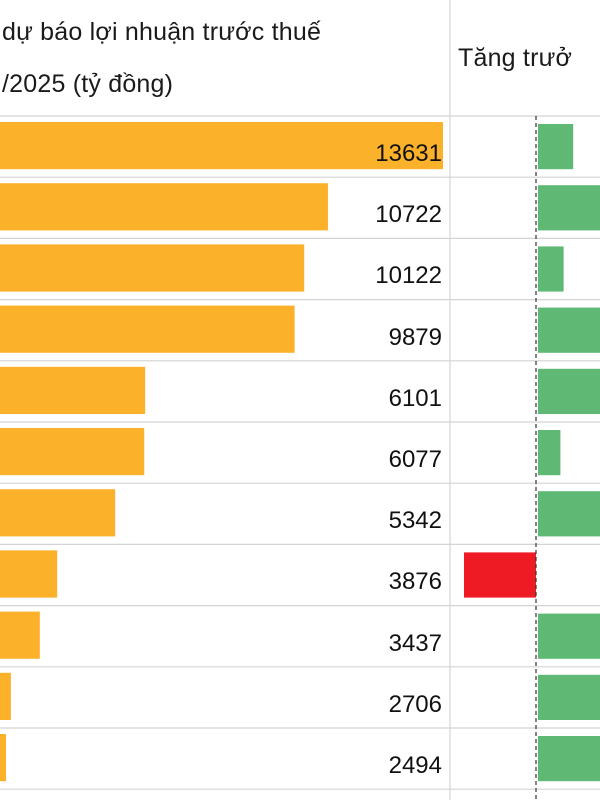 The image size is (600, 800). Describe the element at coordinates (500, 575) in the screenshot. I see `growth-bar-negative` at that location.